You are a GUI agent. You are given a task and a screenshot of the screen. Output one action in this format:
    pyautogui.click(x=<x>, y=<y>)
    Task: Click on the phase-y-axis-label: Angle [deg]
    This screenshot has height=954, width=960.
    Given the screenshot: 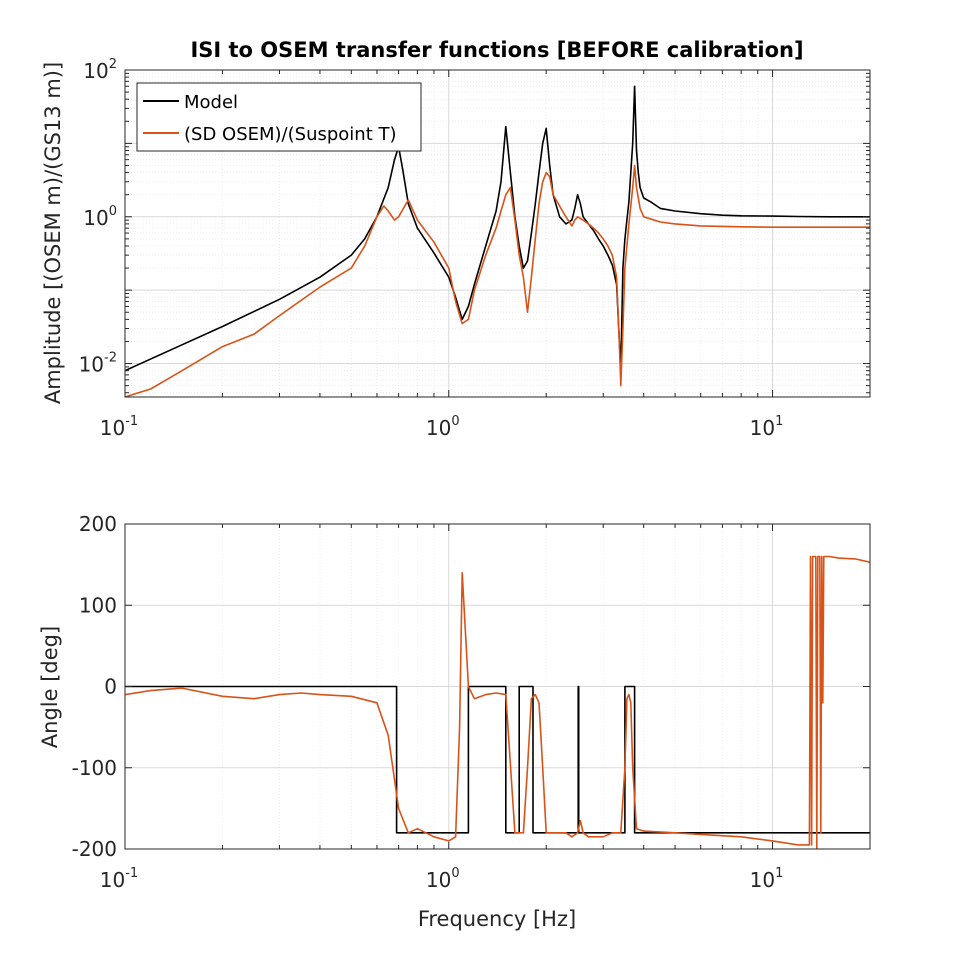 What is the action you would take?
    pyautogui.click(x=50, y=687)
    